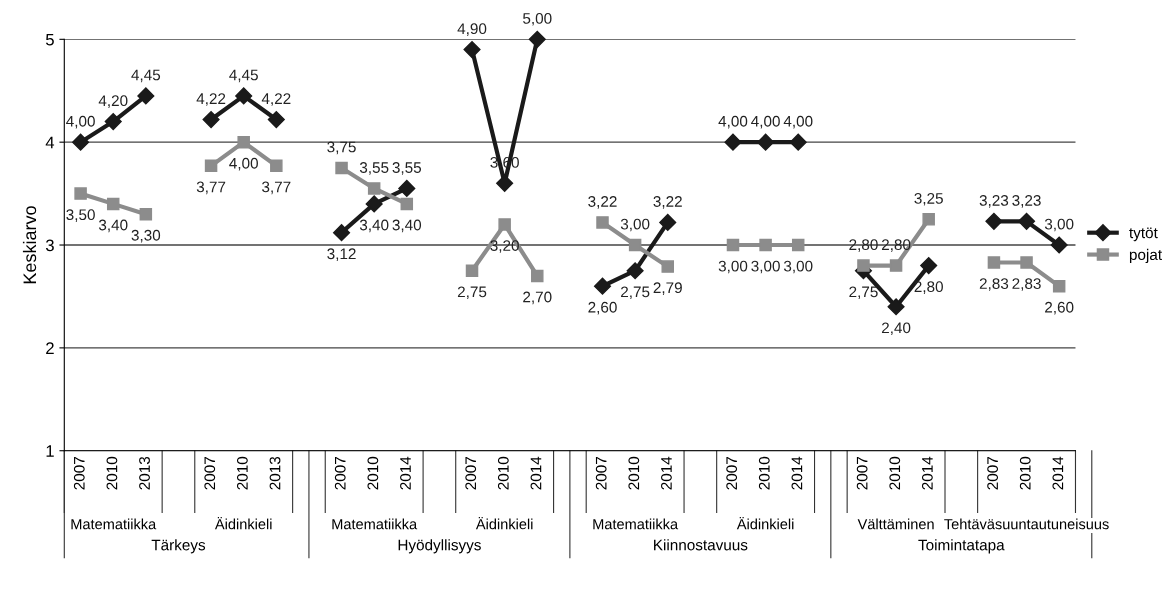  Describe the element at coordinates (928, 287) in the screenshot. I see `data-label: 2,80` at that location.